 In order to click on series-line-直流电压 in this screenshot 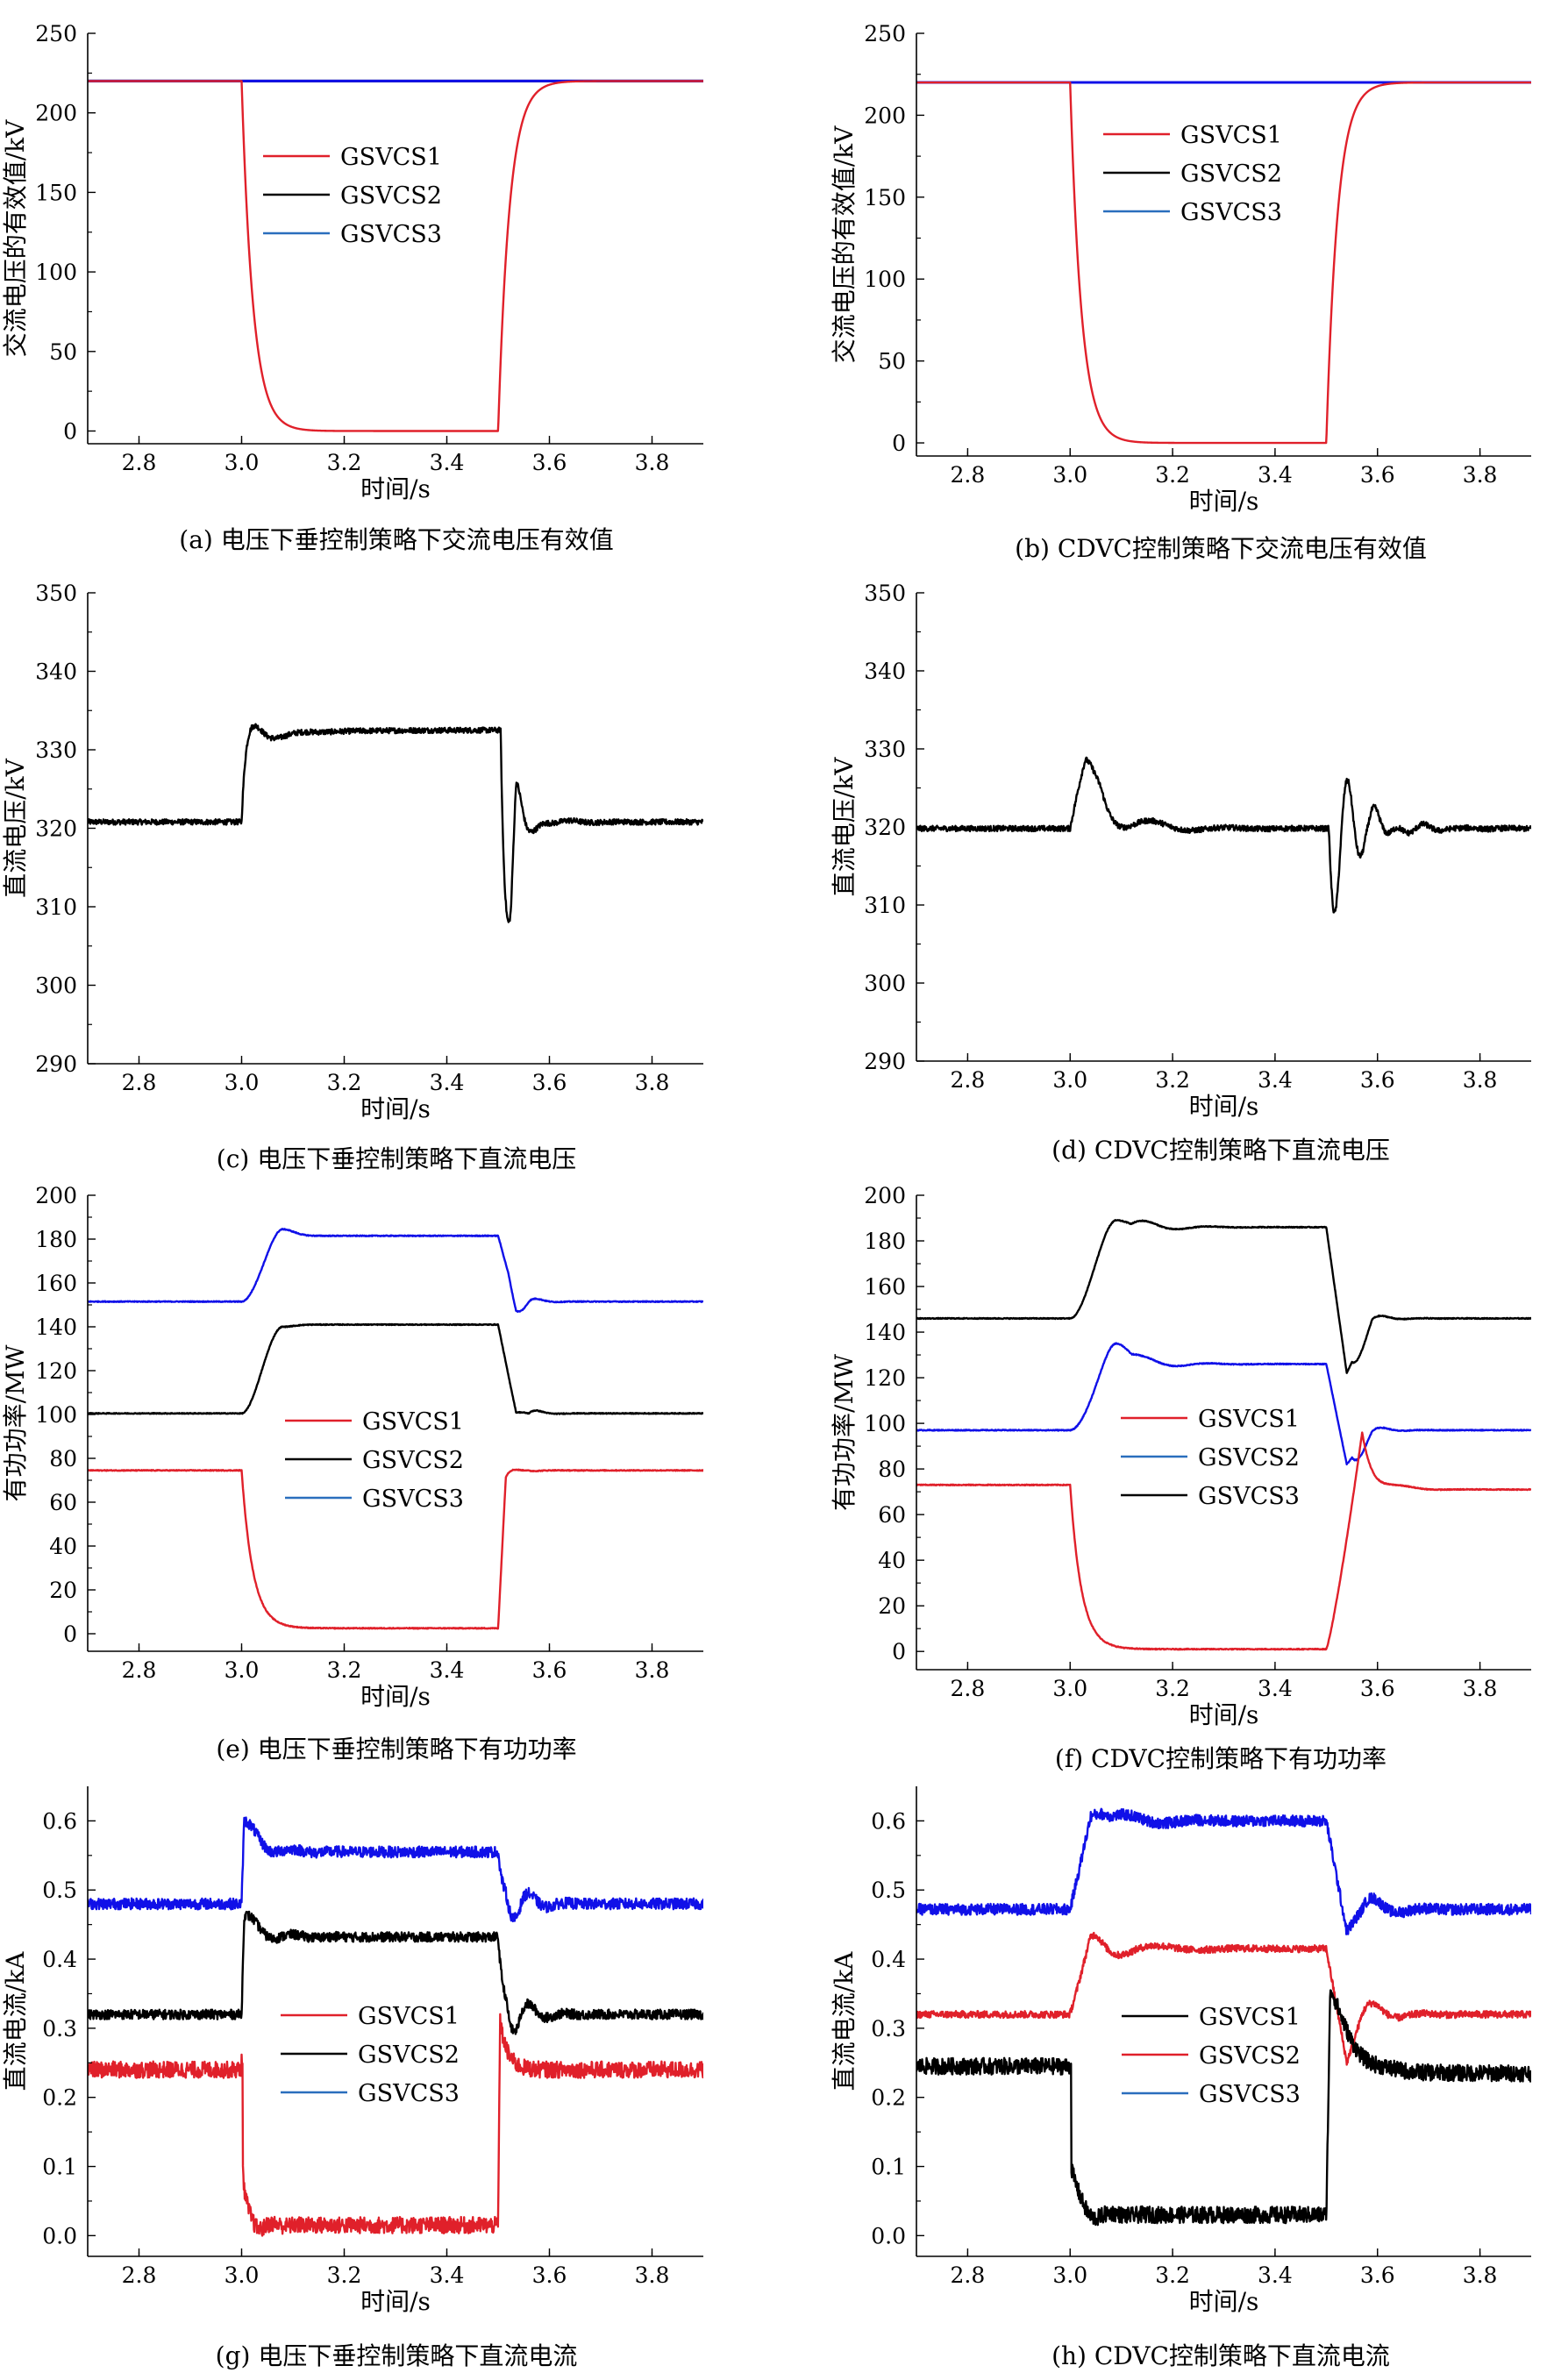, I will do `click(396, 823)`.